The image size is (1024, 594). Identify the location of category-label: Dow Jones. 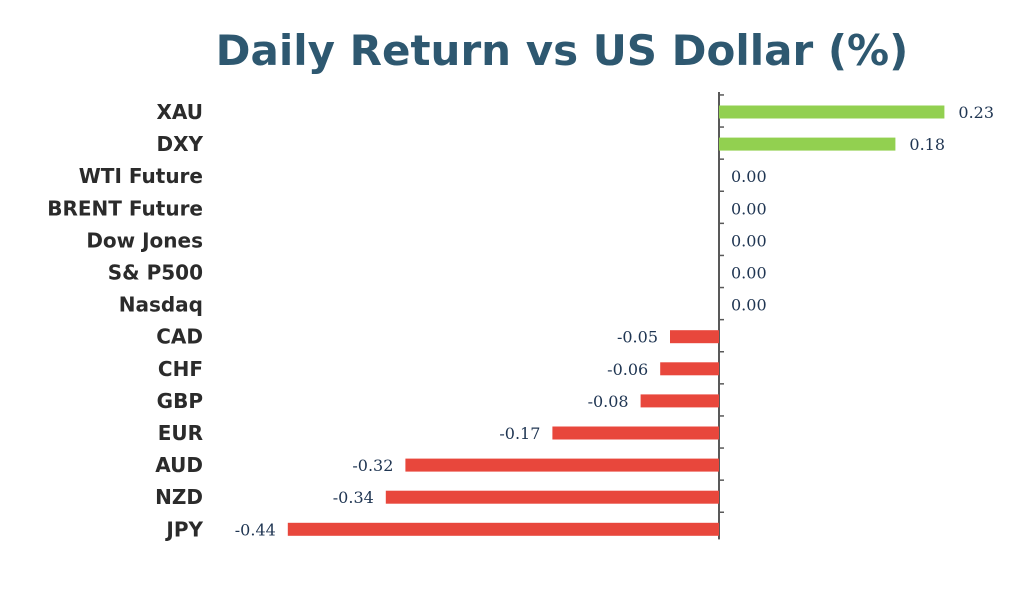
(144, 240).